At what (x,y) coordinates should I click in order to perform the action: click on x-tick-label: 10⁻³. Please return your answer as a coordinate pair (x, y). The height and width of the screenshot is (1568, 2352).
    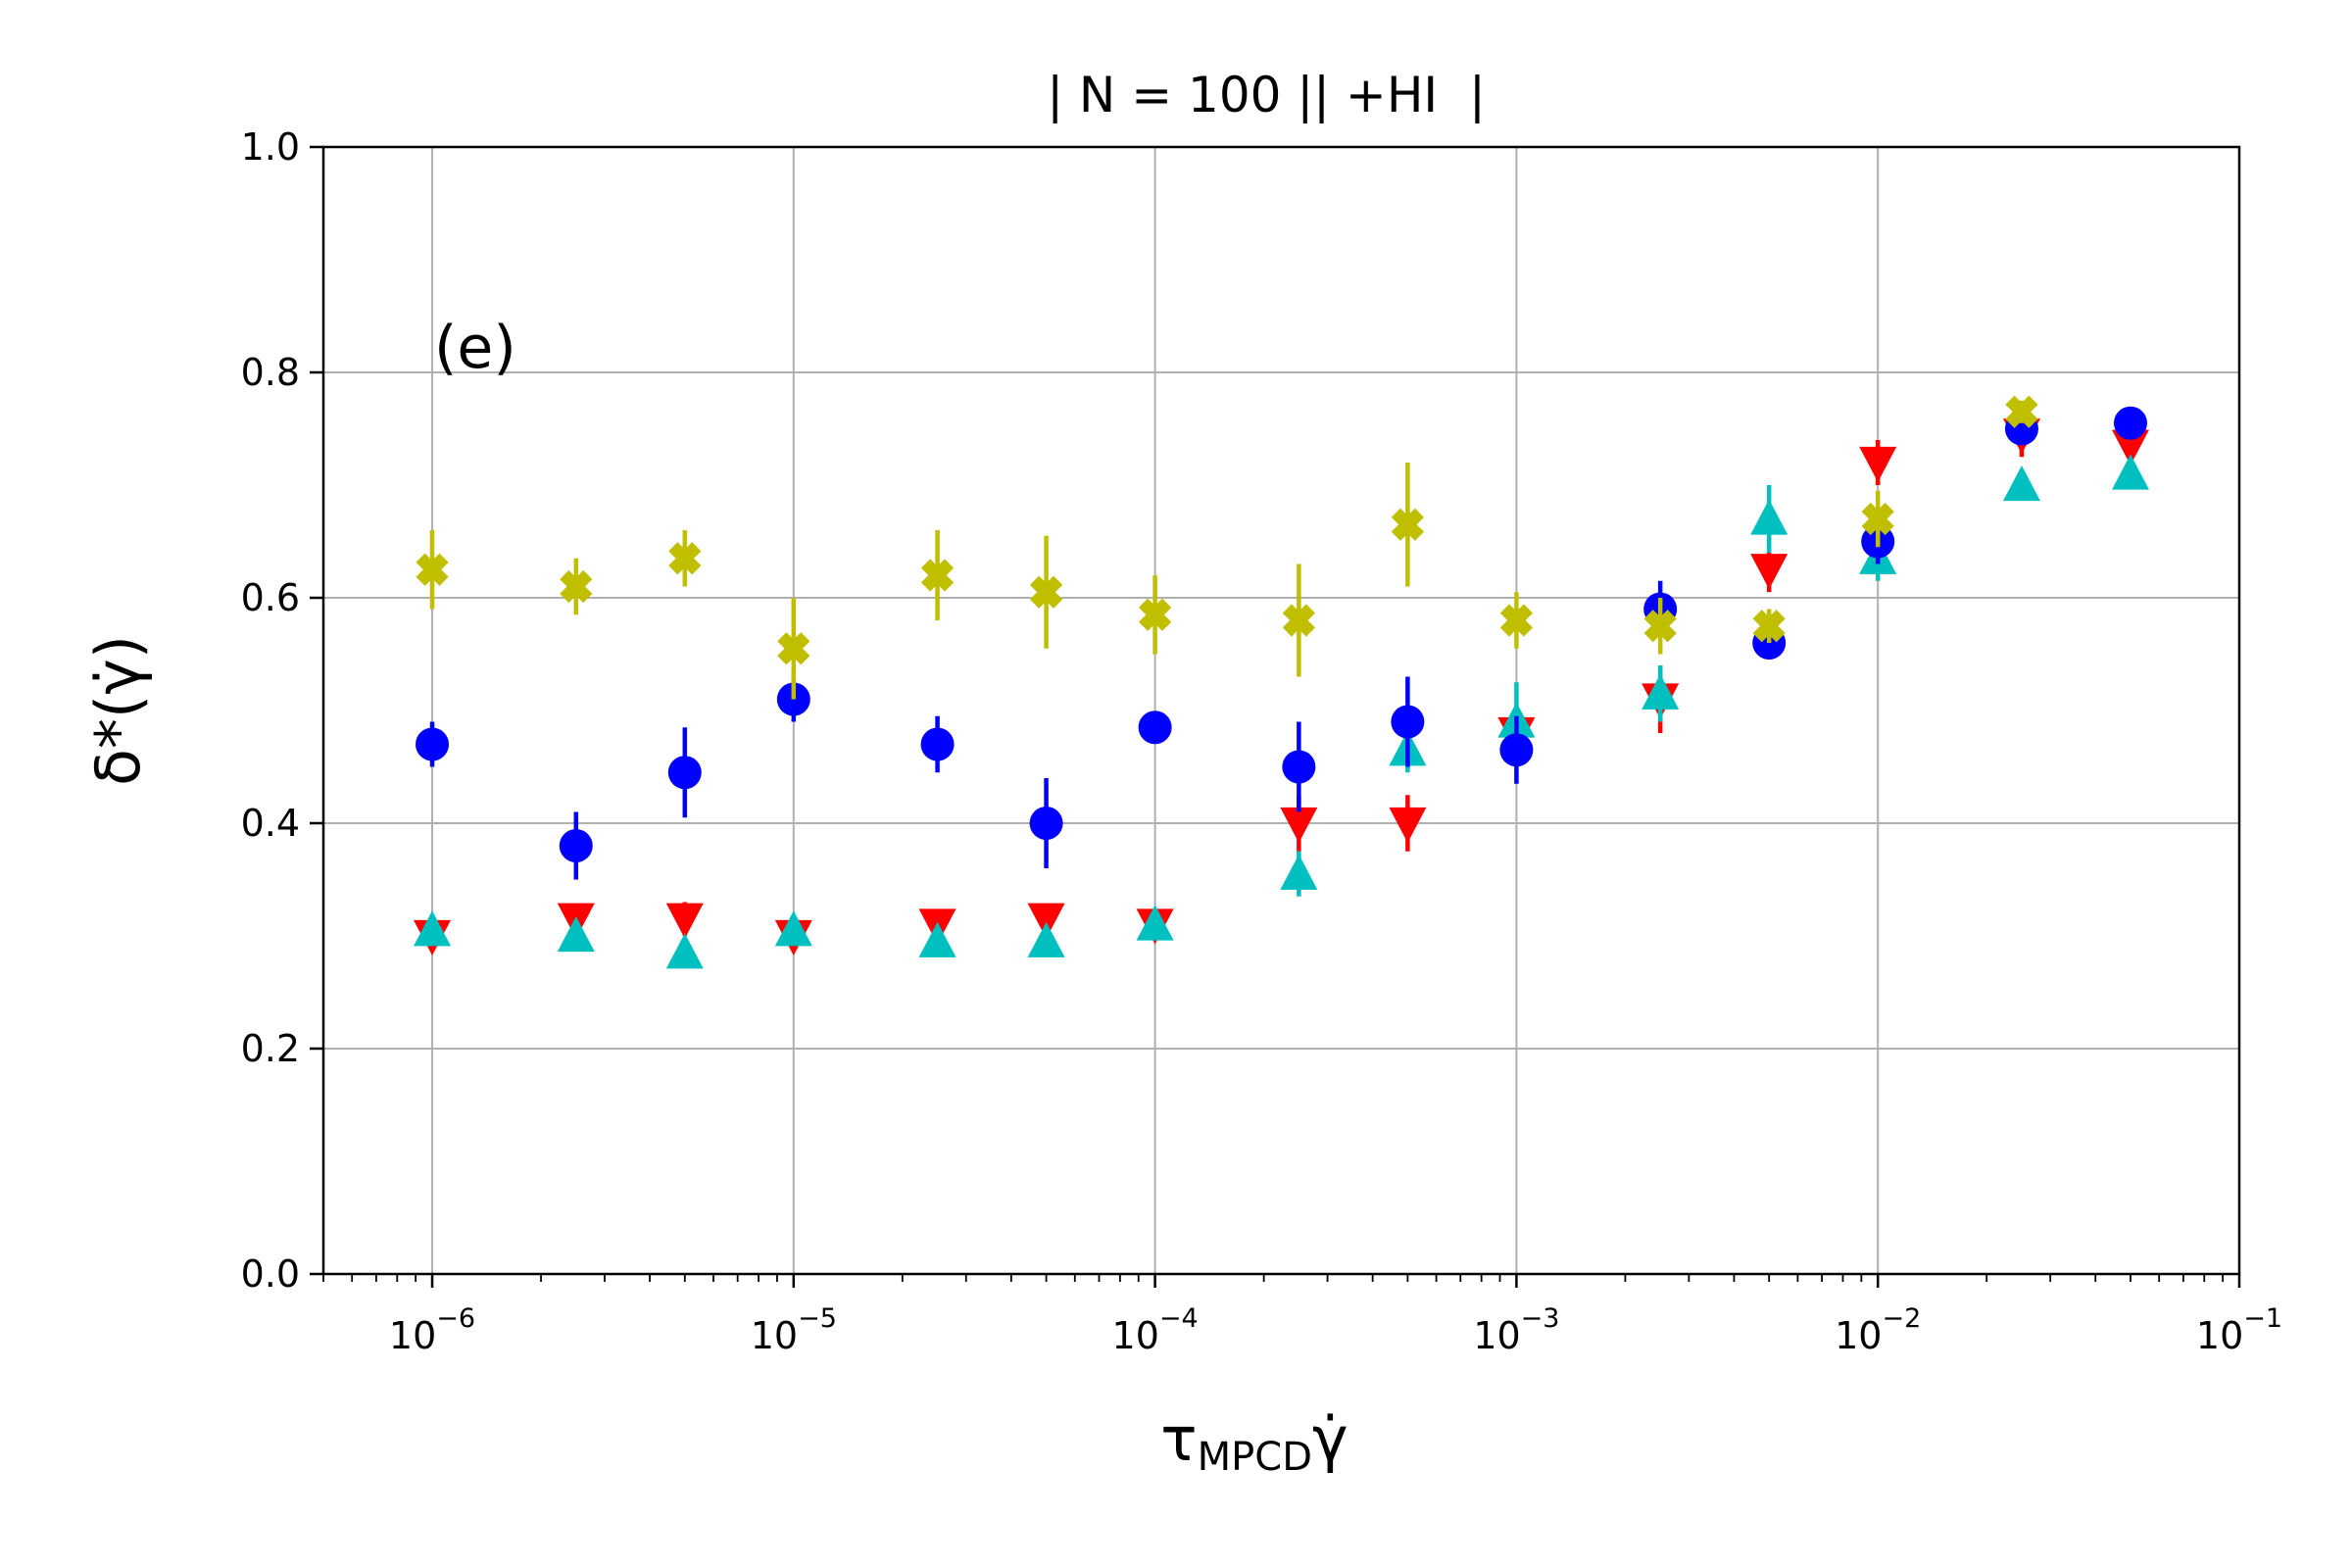
    Looking at the image, I should click on (1516, 1330).